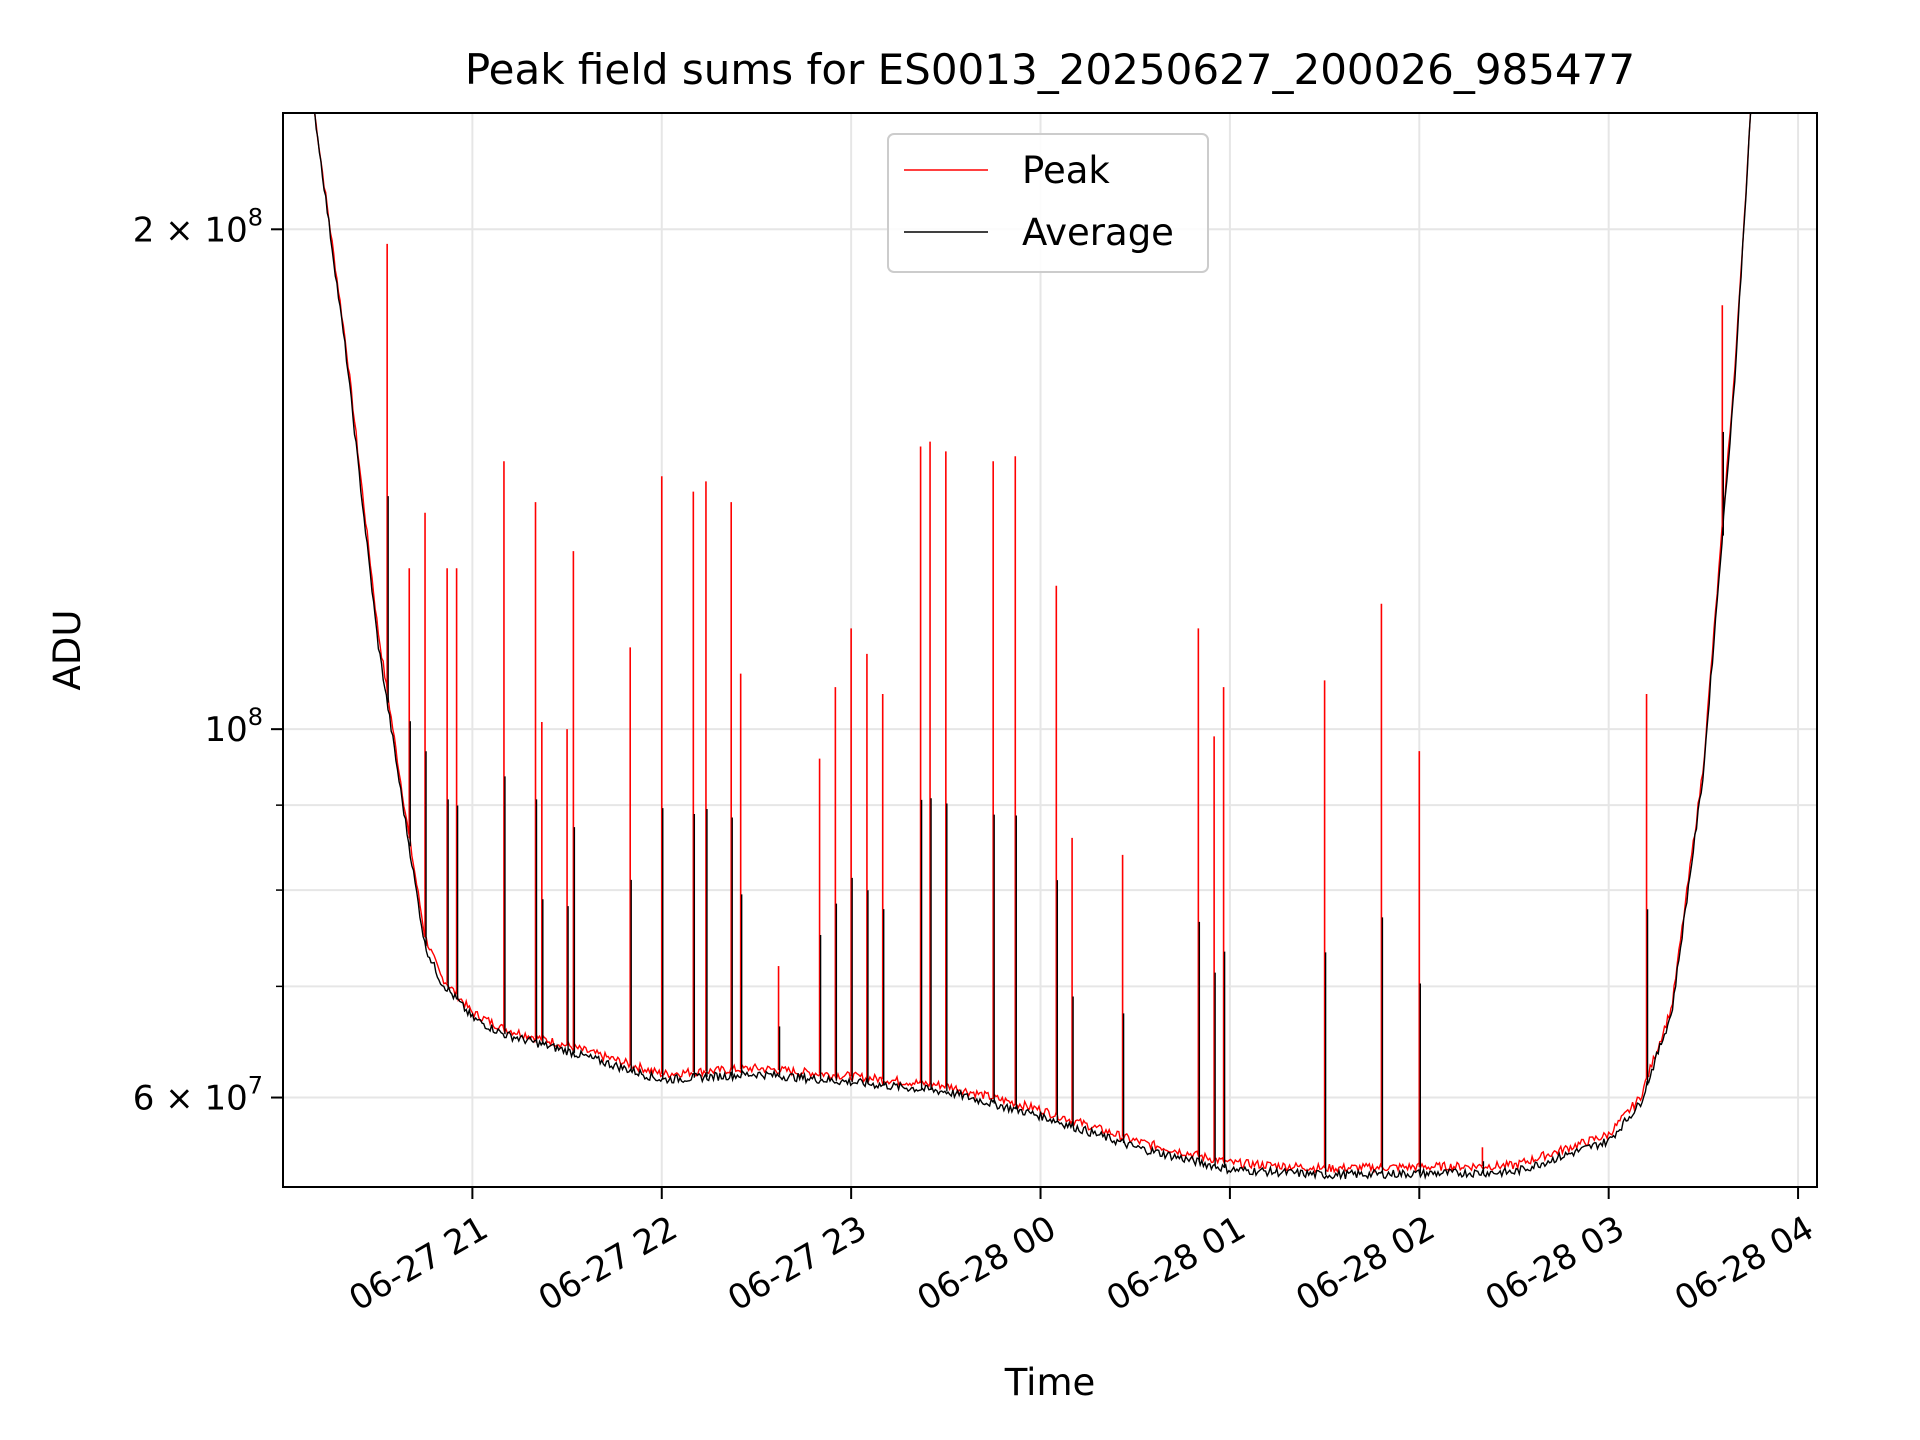  I want to click on legend: Peak Average, so click(1048, 203).